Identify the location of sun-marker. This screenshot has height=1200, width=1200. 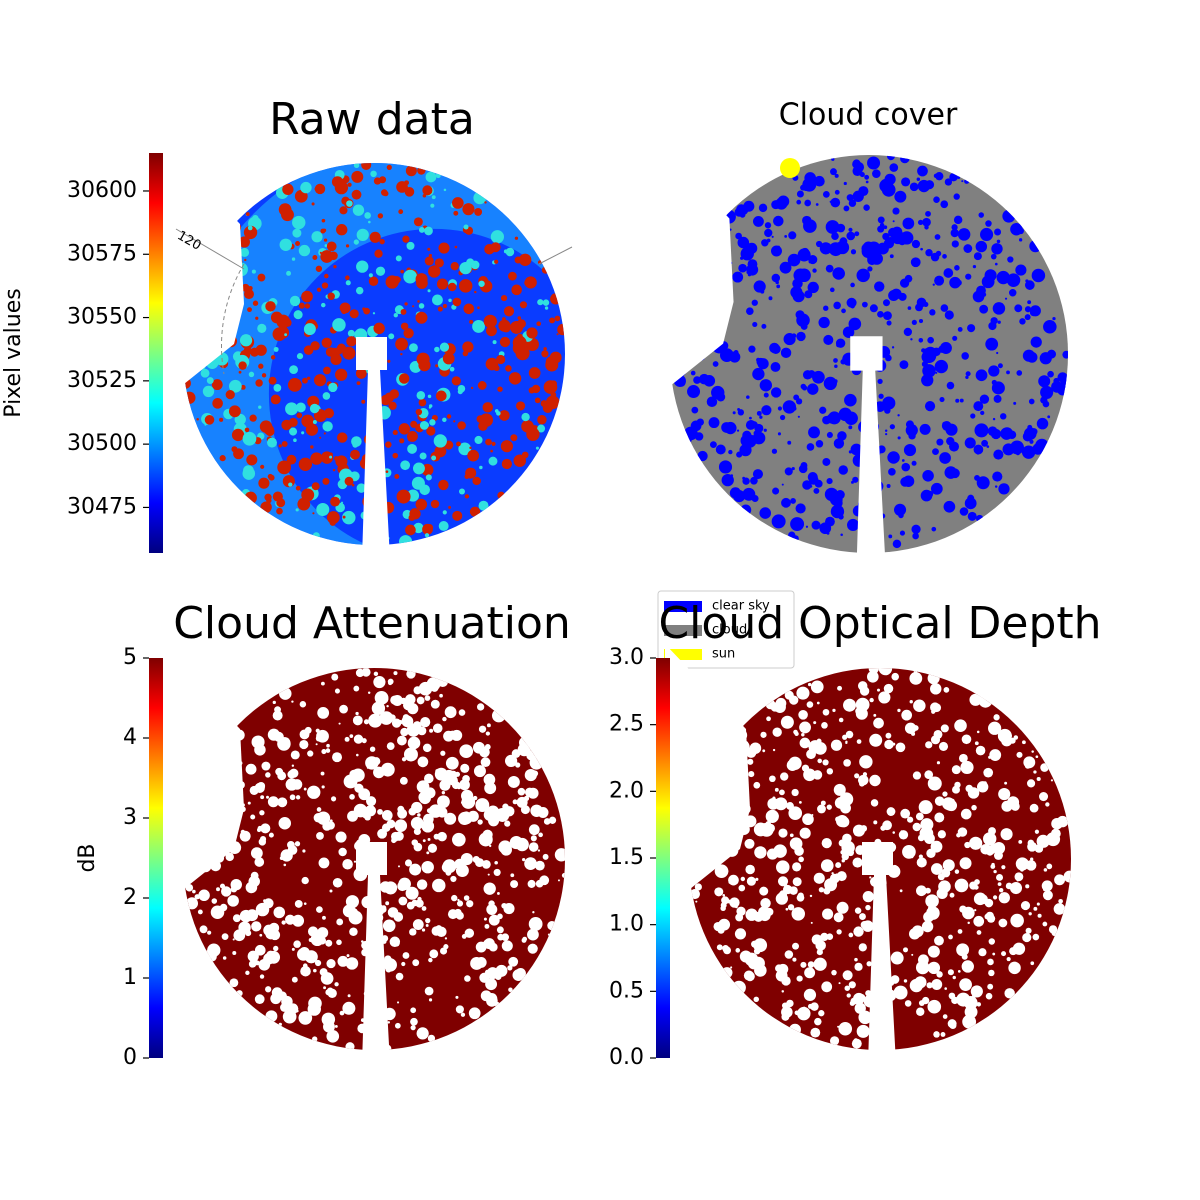
(790, 168).